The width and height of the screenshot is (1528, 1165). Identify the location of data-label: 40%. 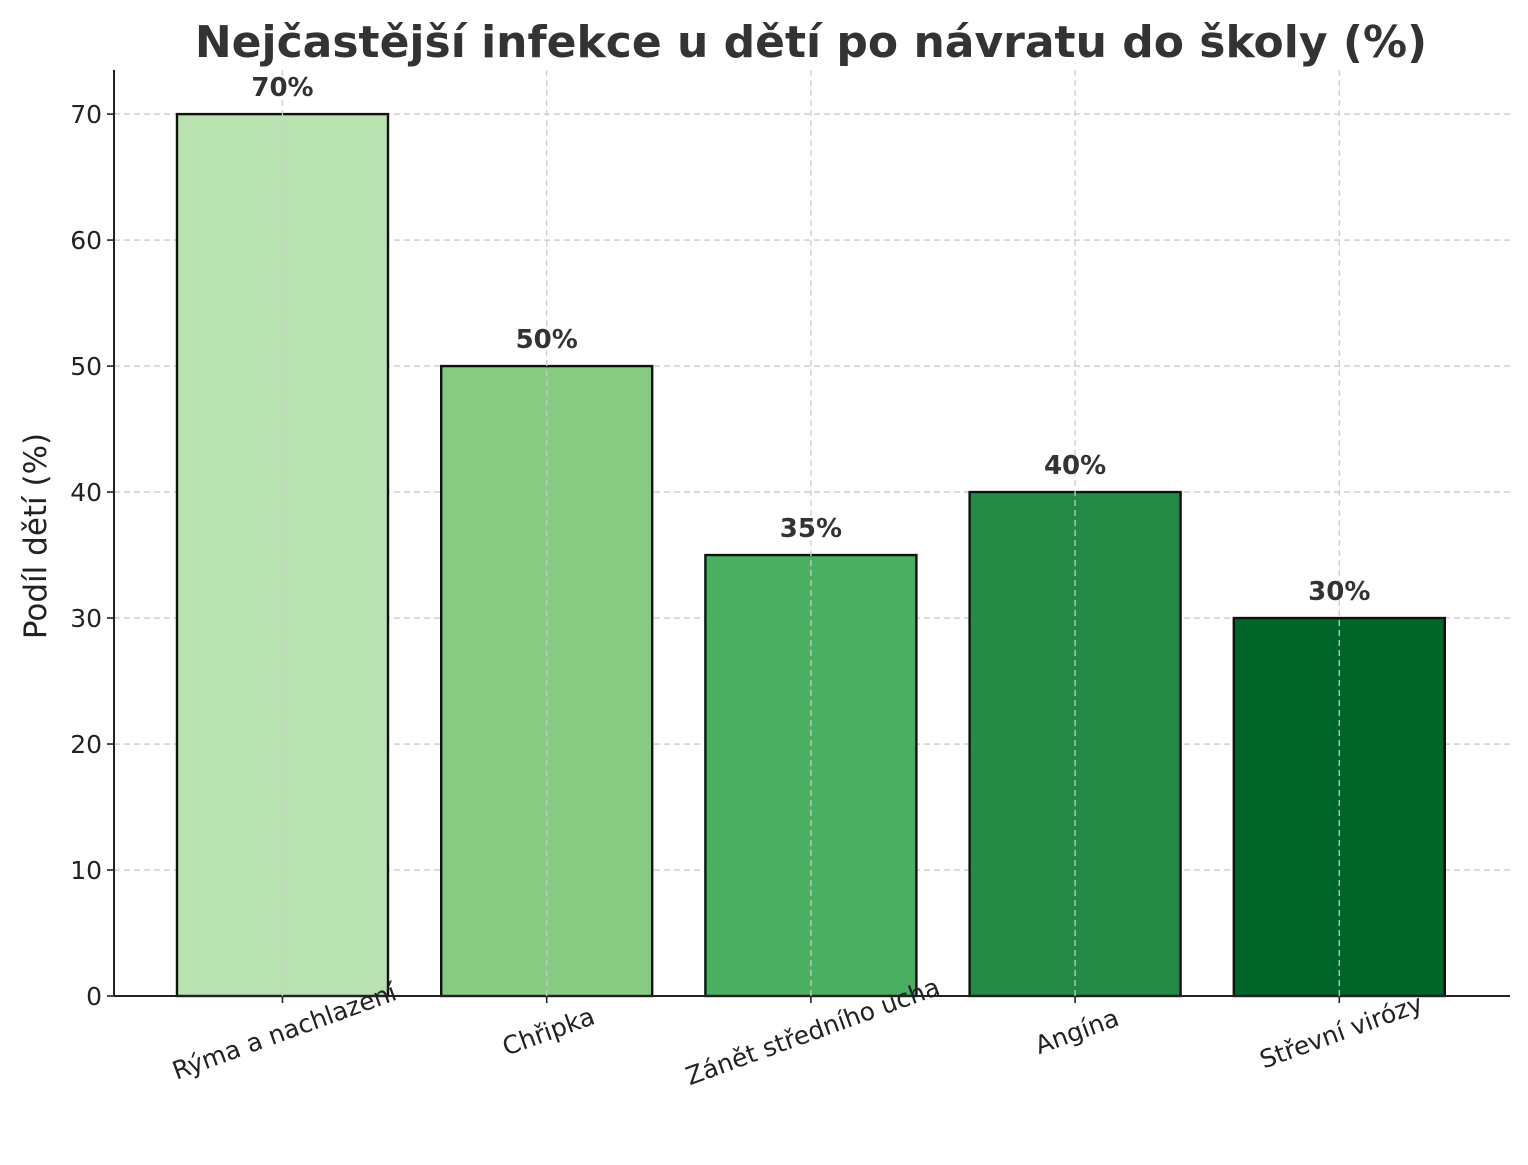
(1075, 466).